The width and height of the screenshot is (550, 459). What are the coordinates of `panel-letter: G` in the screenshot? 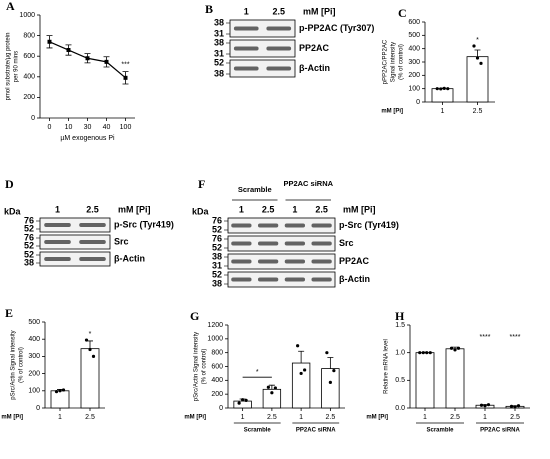 It's located at (194, 316).